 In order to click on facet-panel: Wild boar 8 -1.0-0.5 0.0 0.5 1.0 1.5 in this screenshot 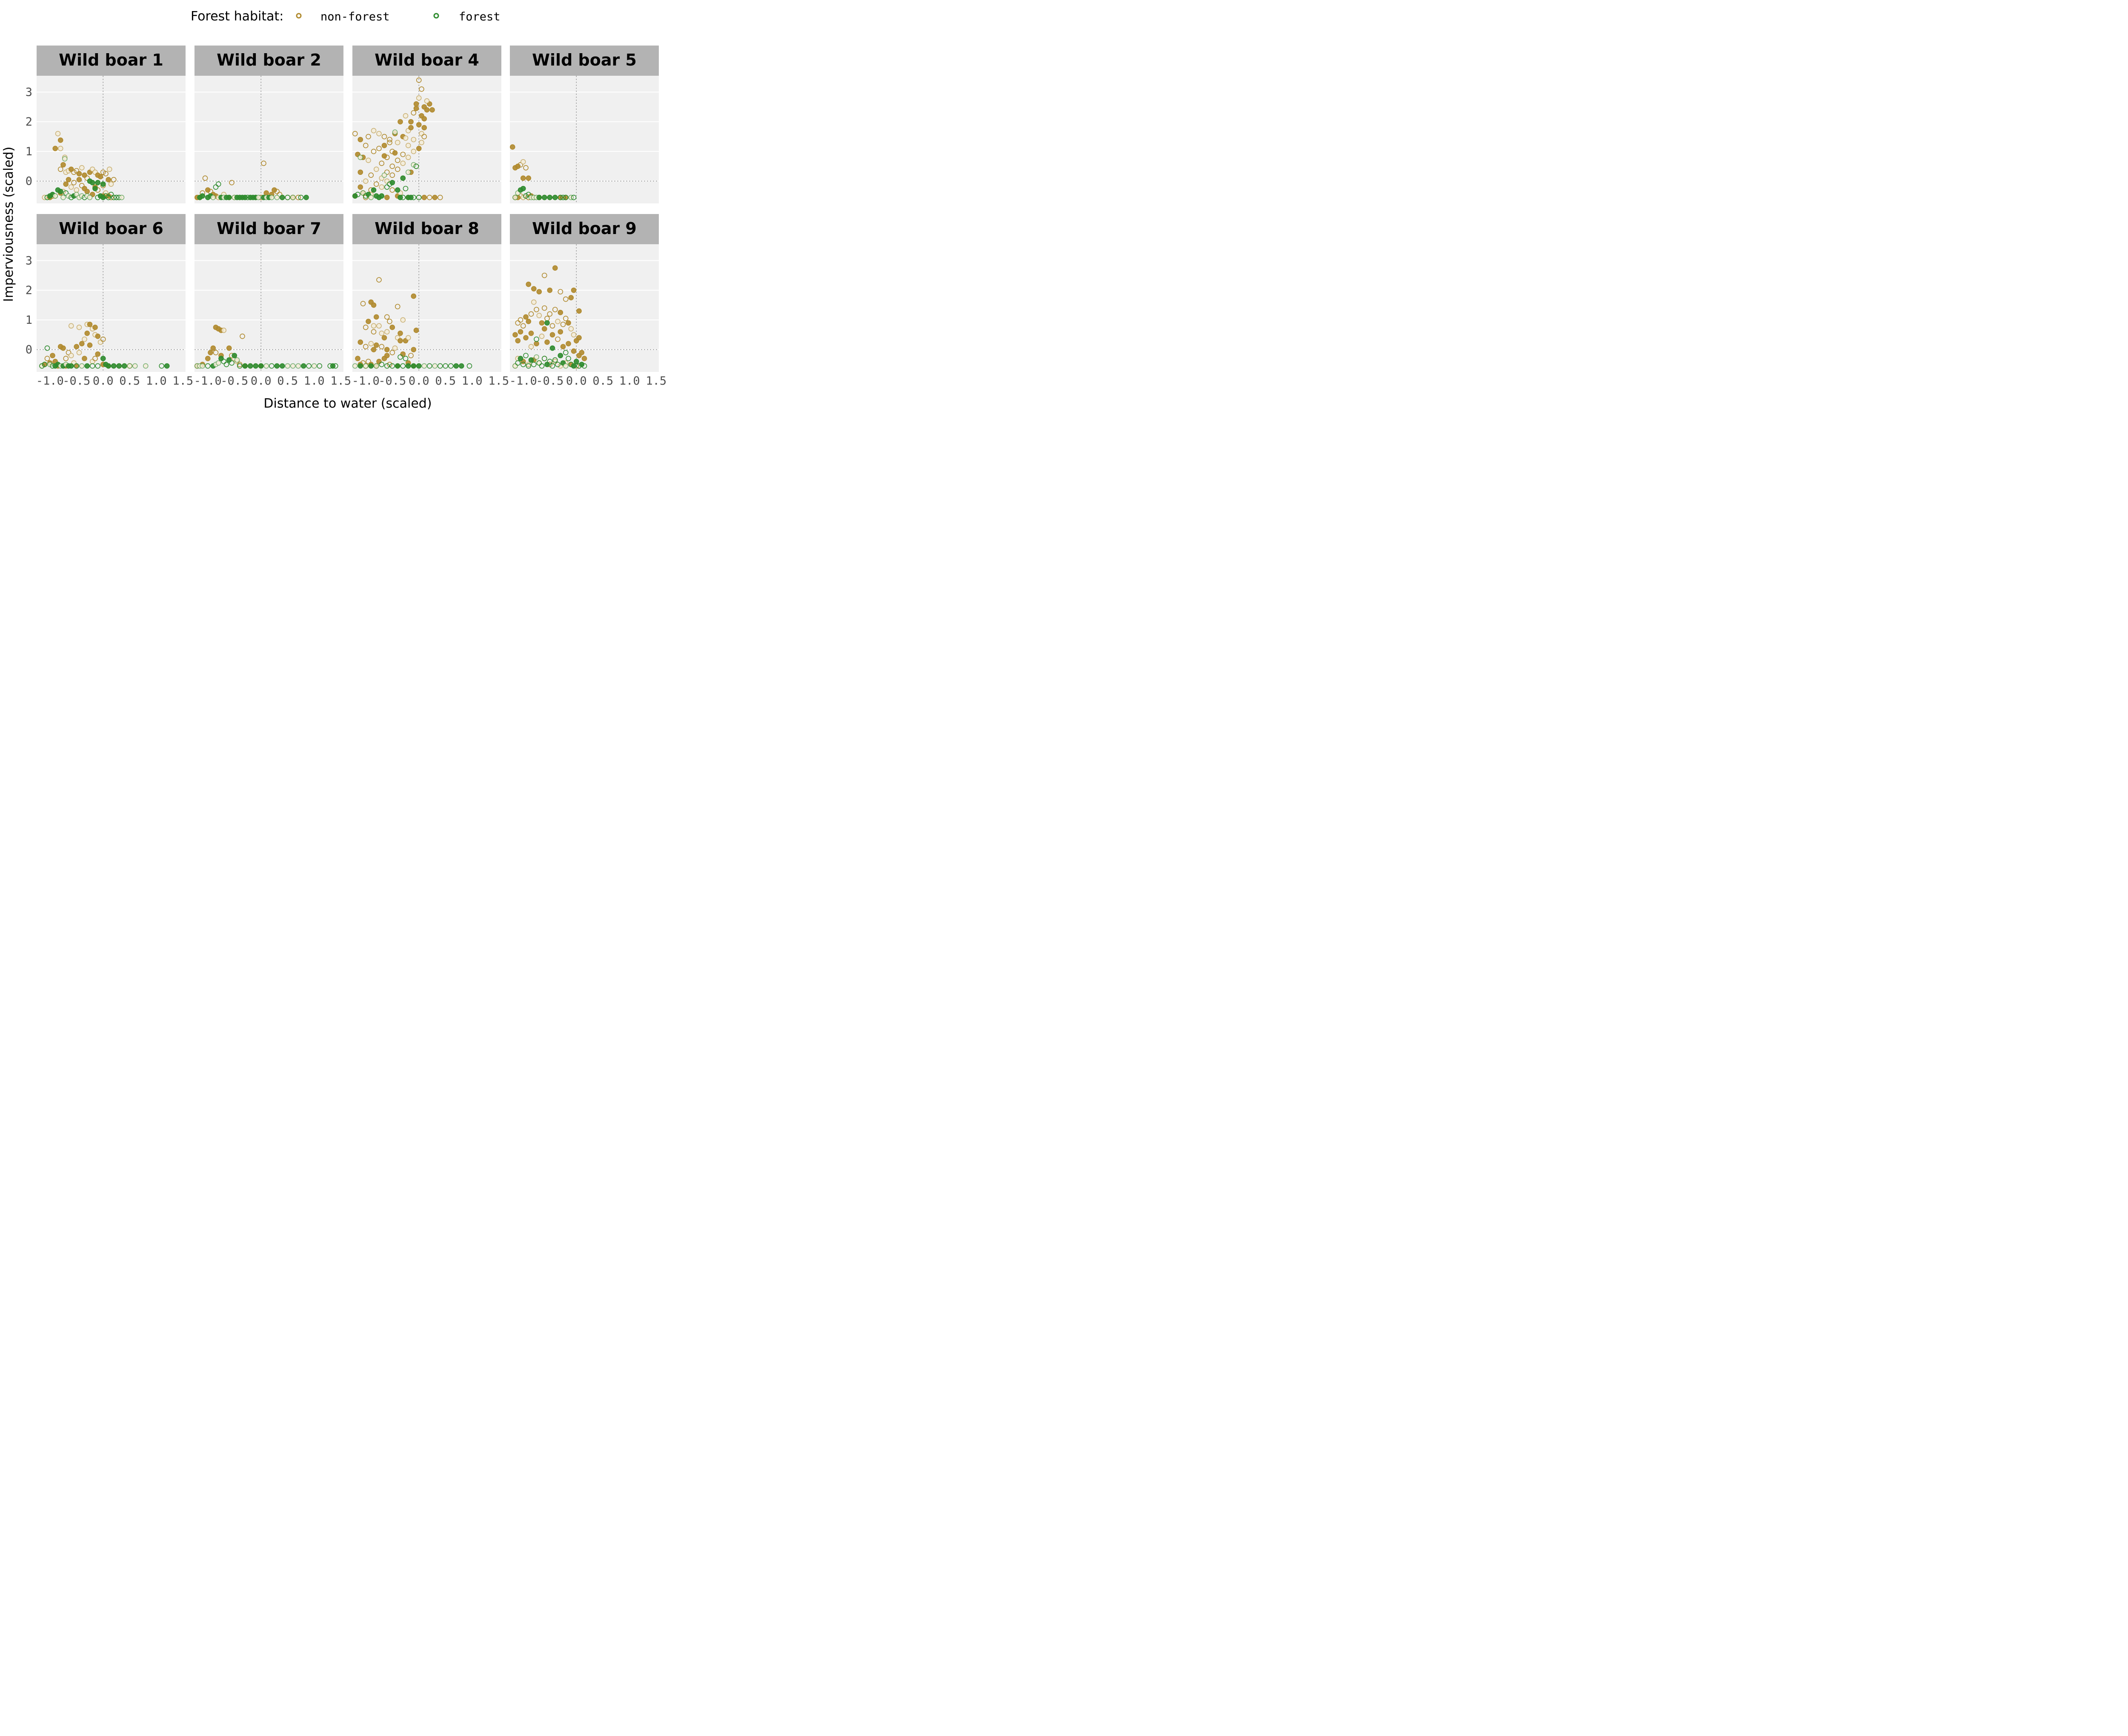, I will do `click(430, 301)`.